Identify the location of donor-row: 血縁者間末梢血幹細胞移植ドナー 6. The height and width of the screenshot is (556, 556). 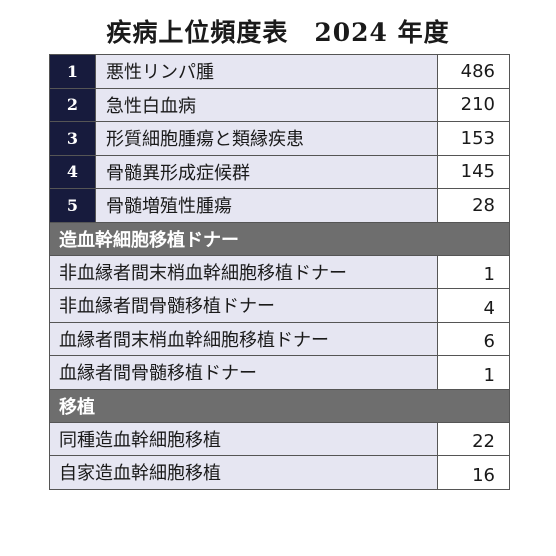
(280, 339).